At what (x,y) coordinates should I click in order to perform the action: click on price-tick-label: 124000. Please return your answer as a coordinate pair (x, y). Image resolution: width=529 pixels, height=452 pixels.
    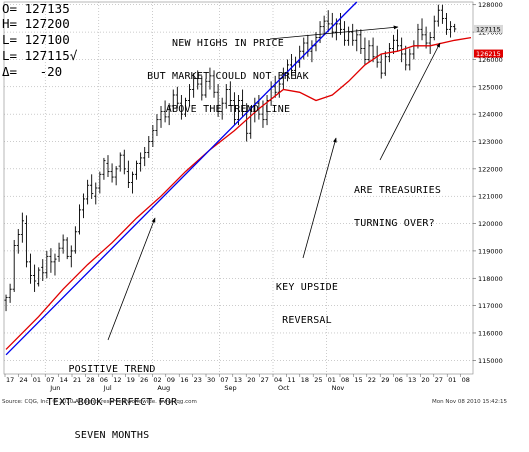
    Looking at the image, I should click on (490, 115).